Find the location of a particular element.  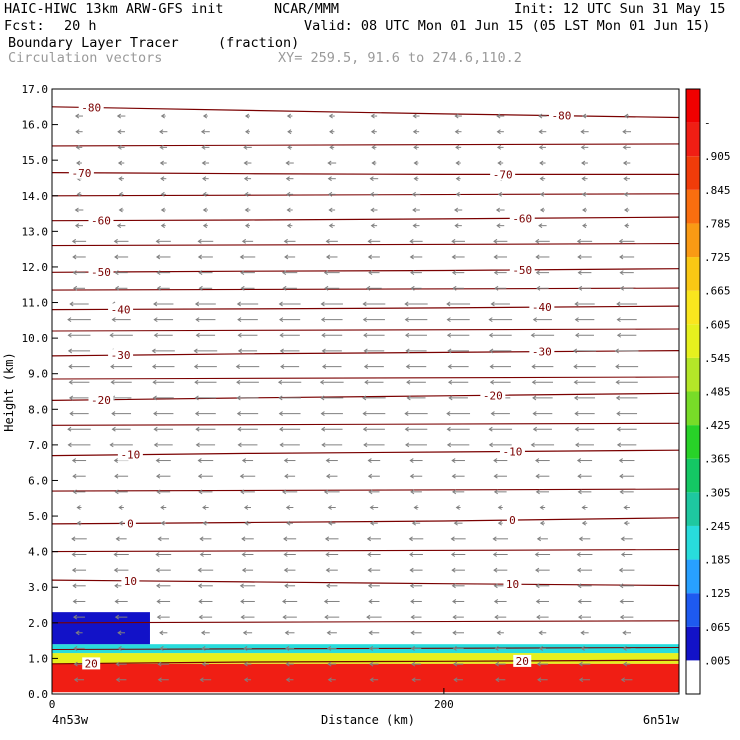

y-tick-label: 13.0 is located at coordinates (35, 231).